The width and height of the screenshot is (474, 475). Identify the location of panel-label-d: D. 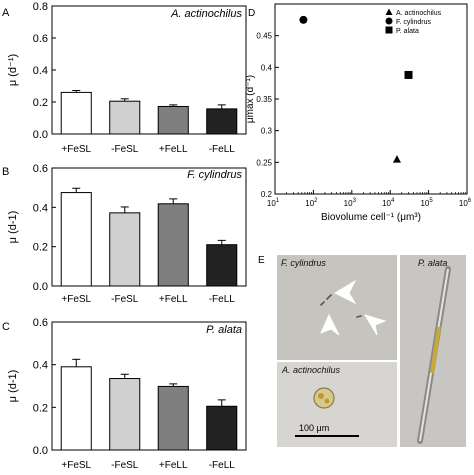
(251, 13).